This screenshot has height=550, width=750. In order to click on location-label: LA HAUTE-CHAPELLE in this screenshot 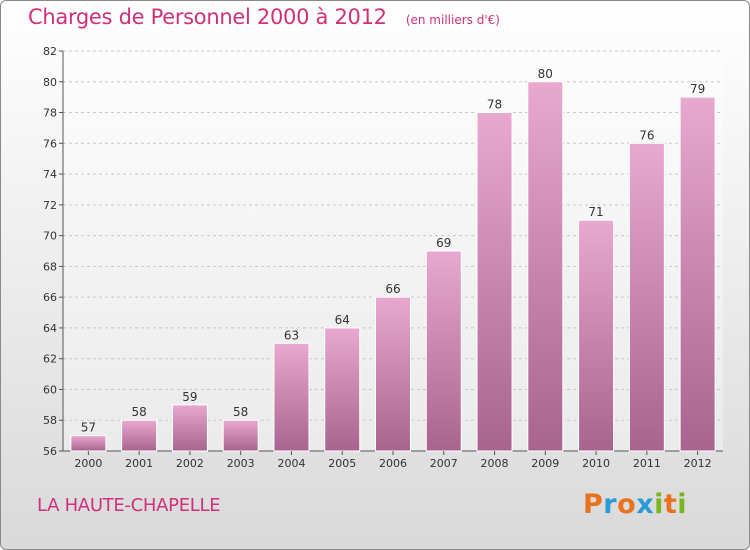, I will do `click(129, 505)`.